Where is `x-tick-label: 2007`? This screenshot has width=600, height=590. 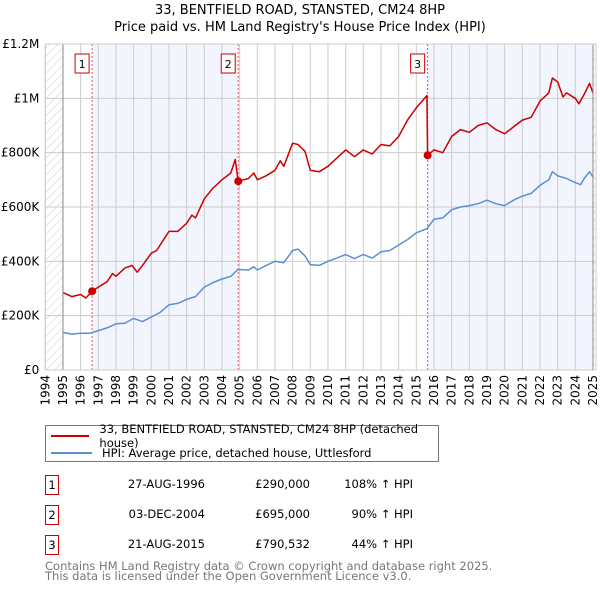 x-tick-label: 2007 is located at coordinates (275, 390).